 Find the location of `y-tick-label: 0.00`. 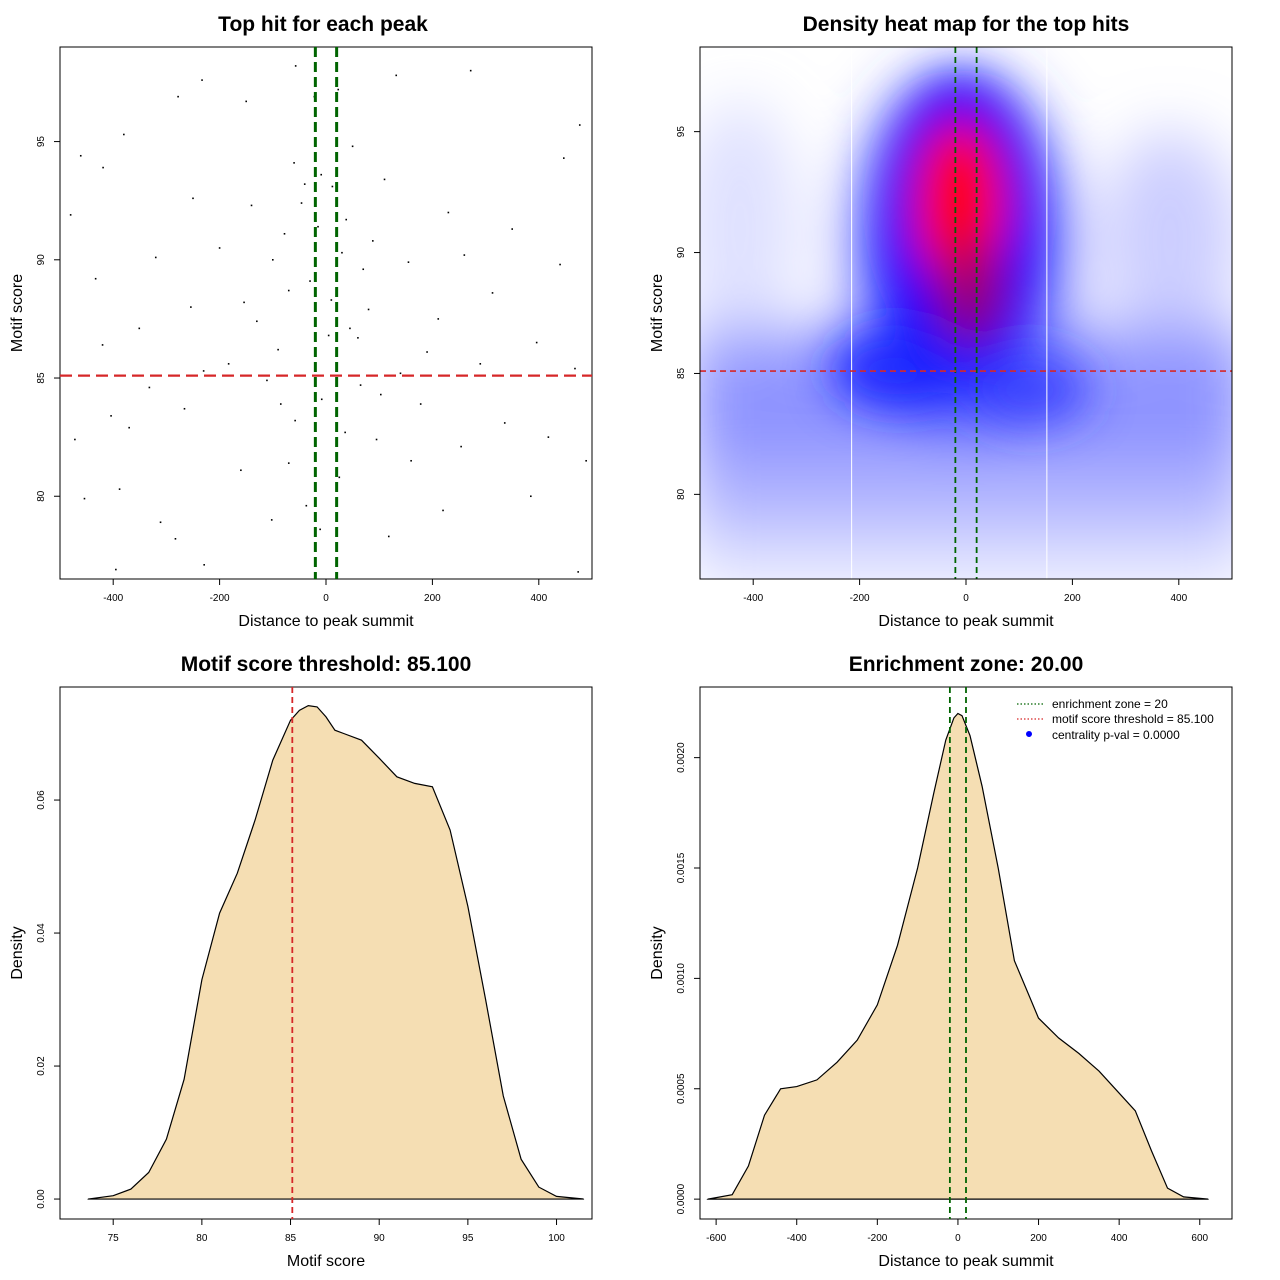

y-tick-label: 0.00 is located at coordinates (41, 1199).